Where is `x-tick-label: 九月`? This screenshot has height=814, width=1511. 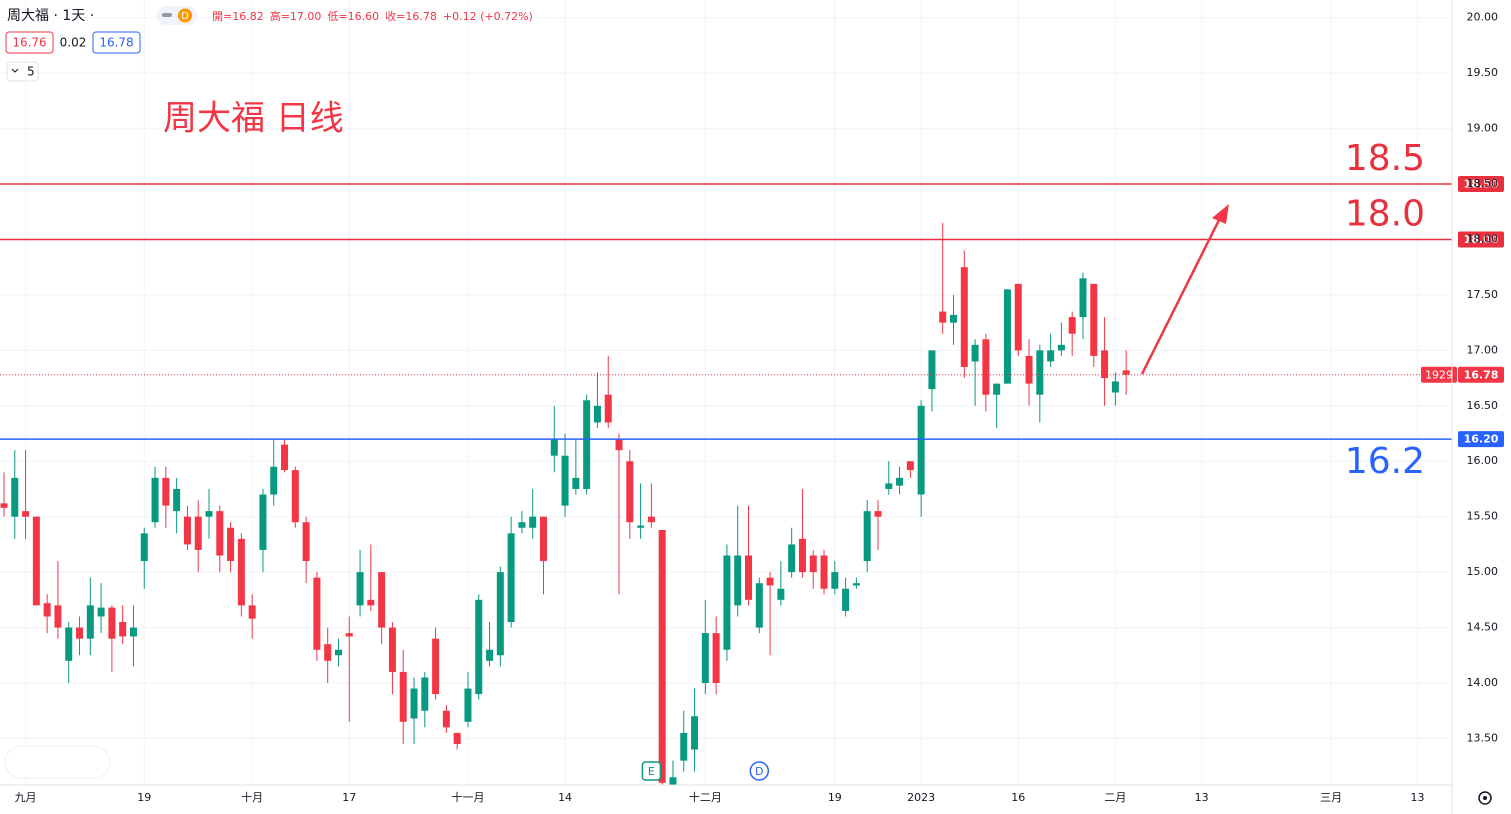
x-tick-label: 九月 is located at coordinates (26, 797).